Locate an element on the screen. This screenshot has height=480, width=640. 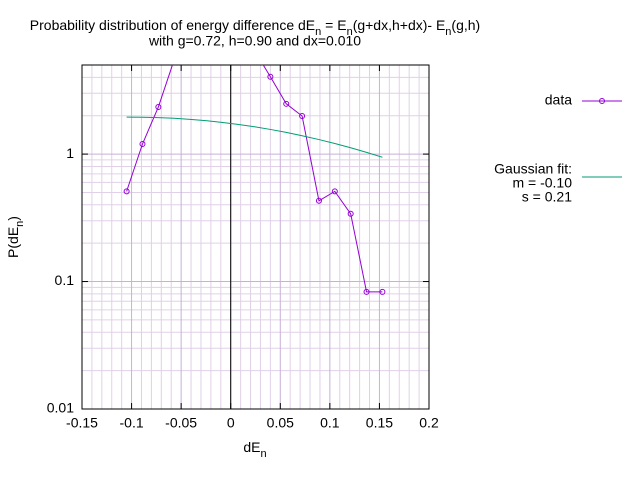
x-axis-label: dEn is located at coordinates (254, 449).